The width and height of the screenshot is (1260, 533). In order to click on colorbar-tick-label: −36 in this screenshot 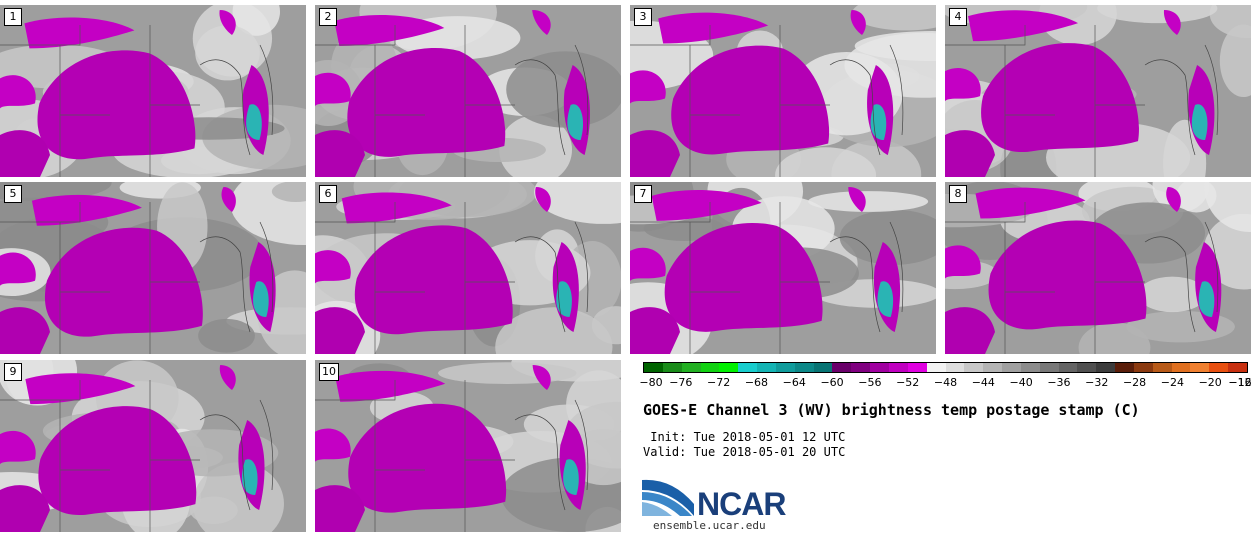, I will do `click(1059, 382)`.